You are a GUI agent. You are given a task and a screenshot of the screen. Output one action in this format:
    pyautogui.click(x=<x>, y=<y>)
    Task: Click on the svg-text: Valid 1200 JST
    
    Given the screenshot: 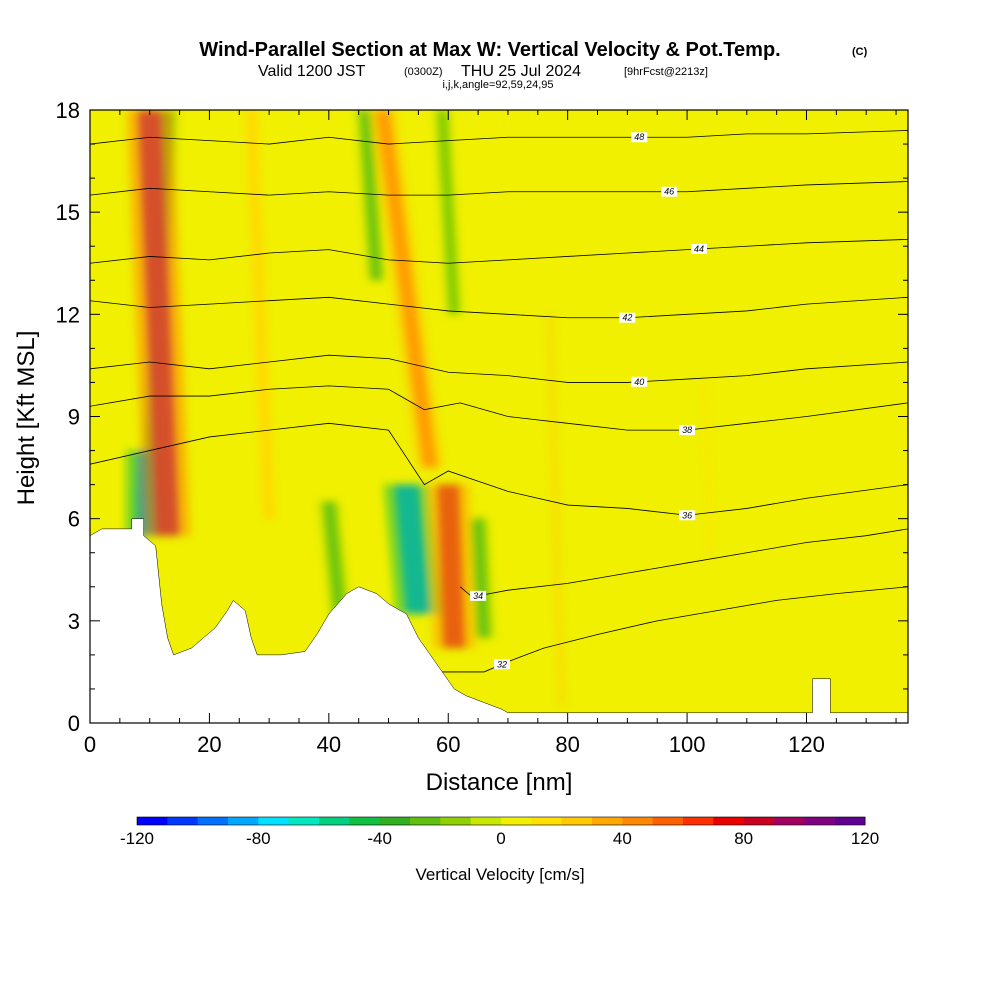 What is the action you would take?
    pyautogui.click(x=312, y=71)
    